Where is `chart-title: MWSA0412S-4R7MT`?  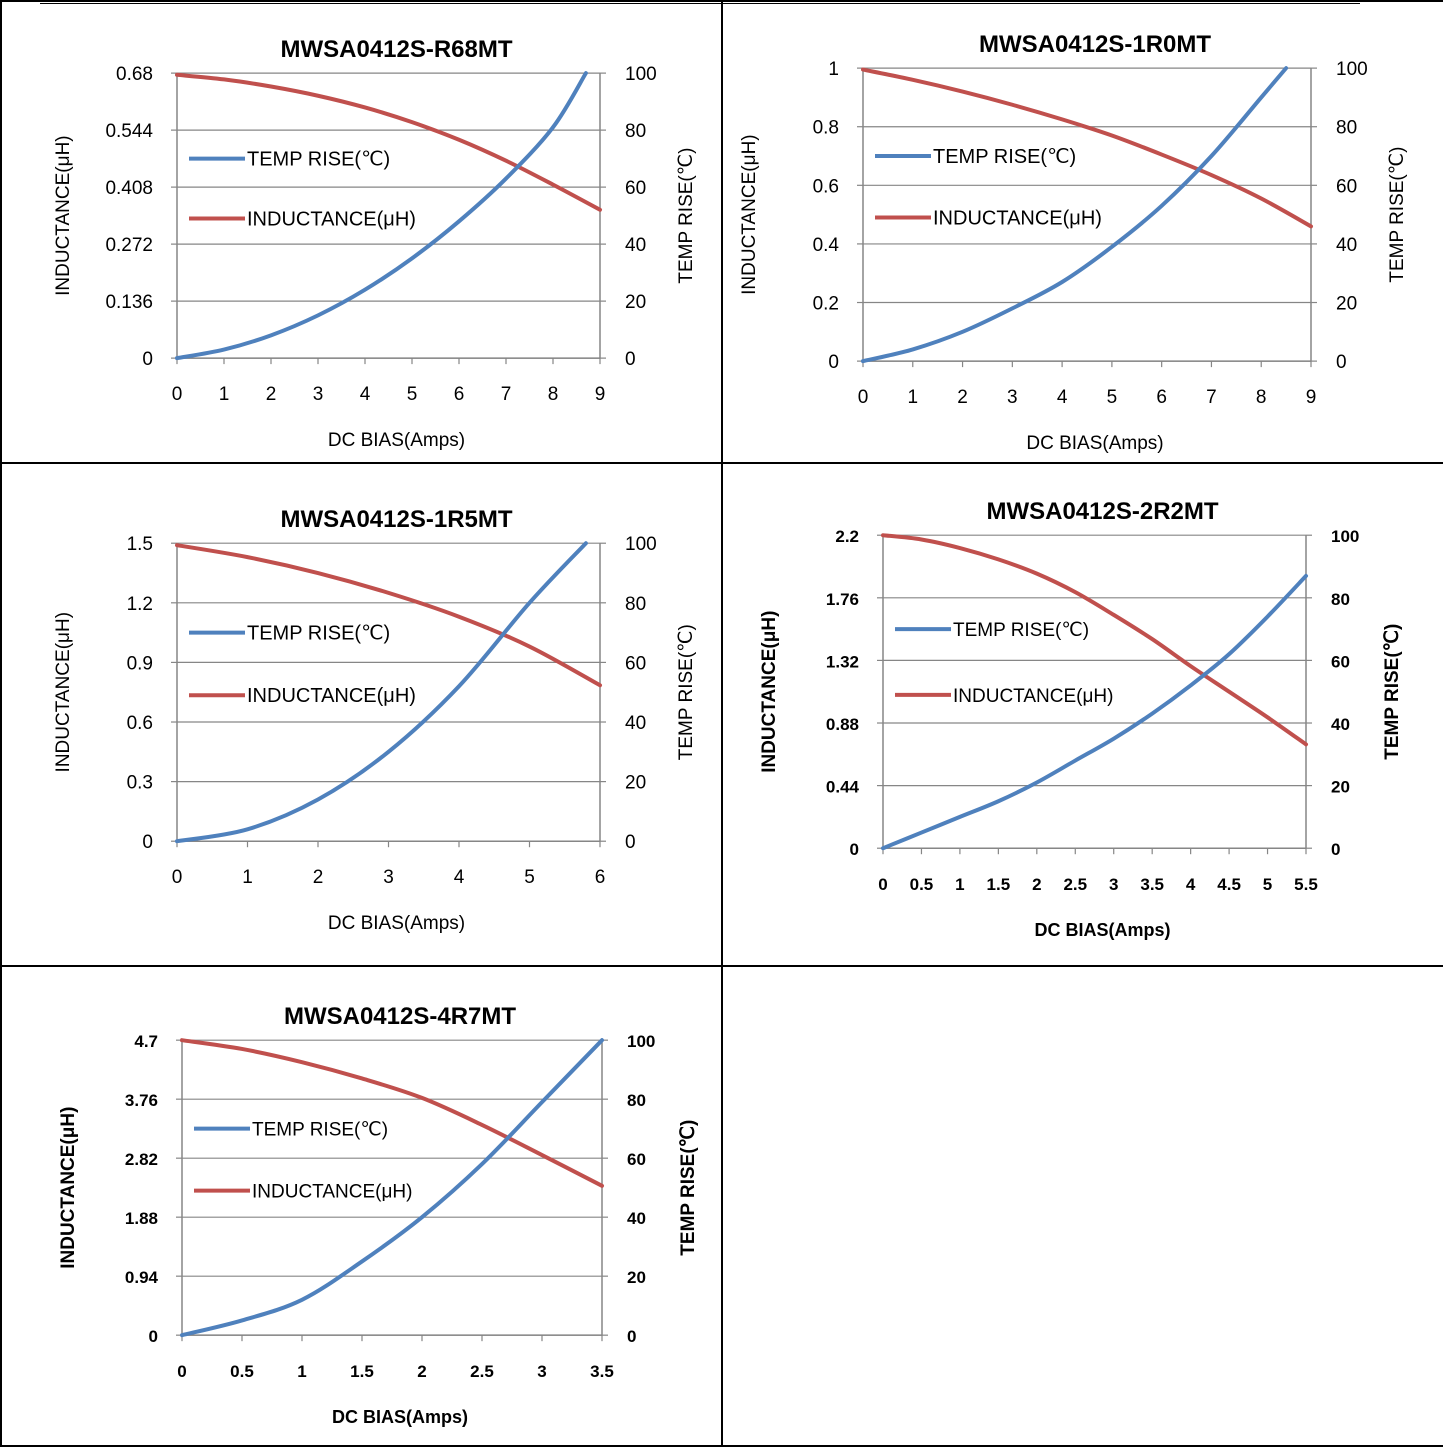
chart-title: MWSA0412S-4R7MT is located at coordinates (400, 1016).